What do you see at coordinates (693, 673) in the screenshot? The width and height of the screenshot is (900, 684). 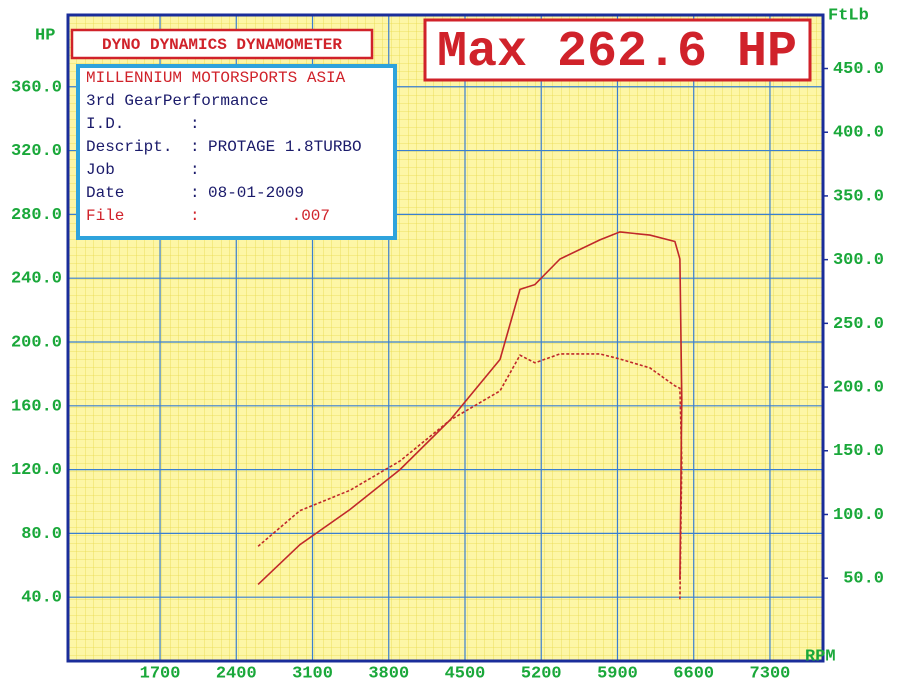 I see `x-tick-label: 6600` at bounding box center [693, 673].